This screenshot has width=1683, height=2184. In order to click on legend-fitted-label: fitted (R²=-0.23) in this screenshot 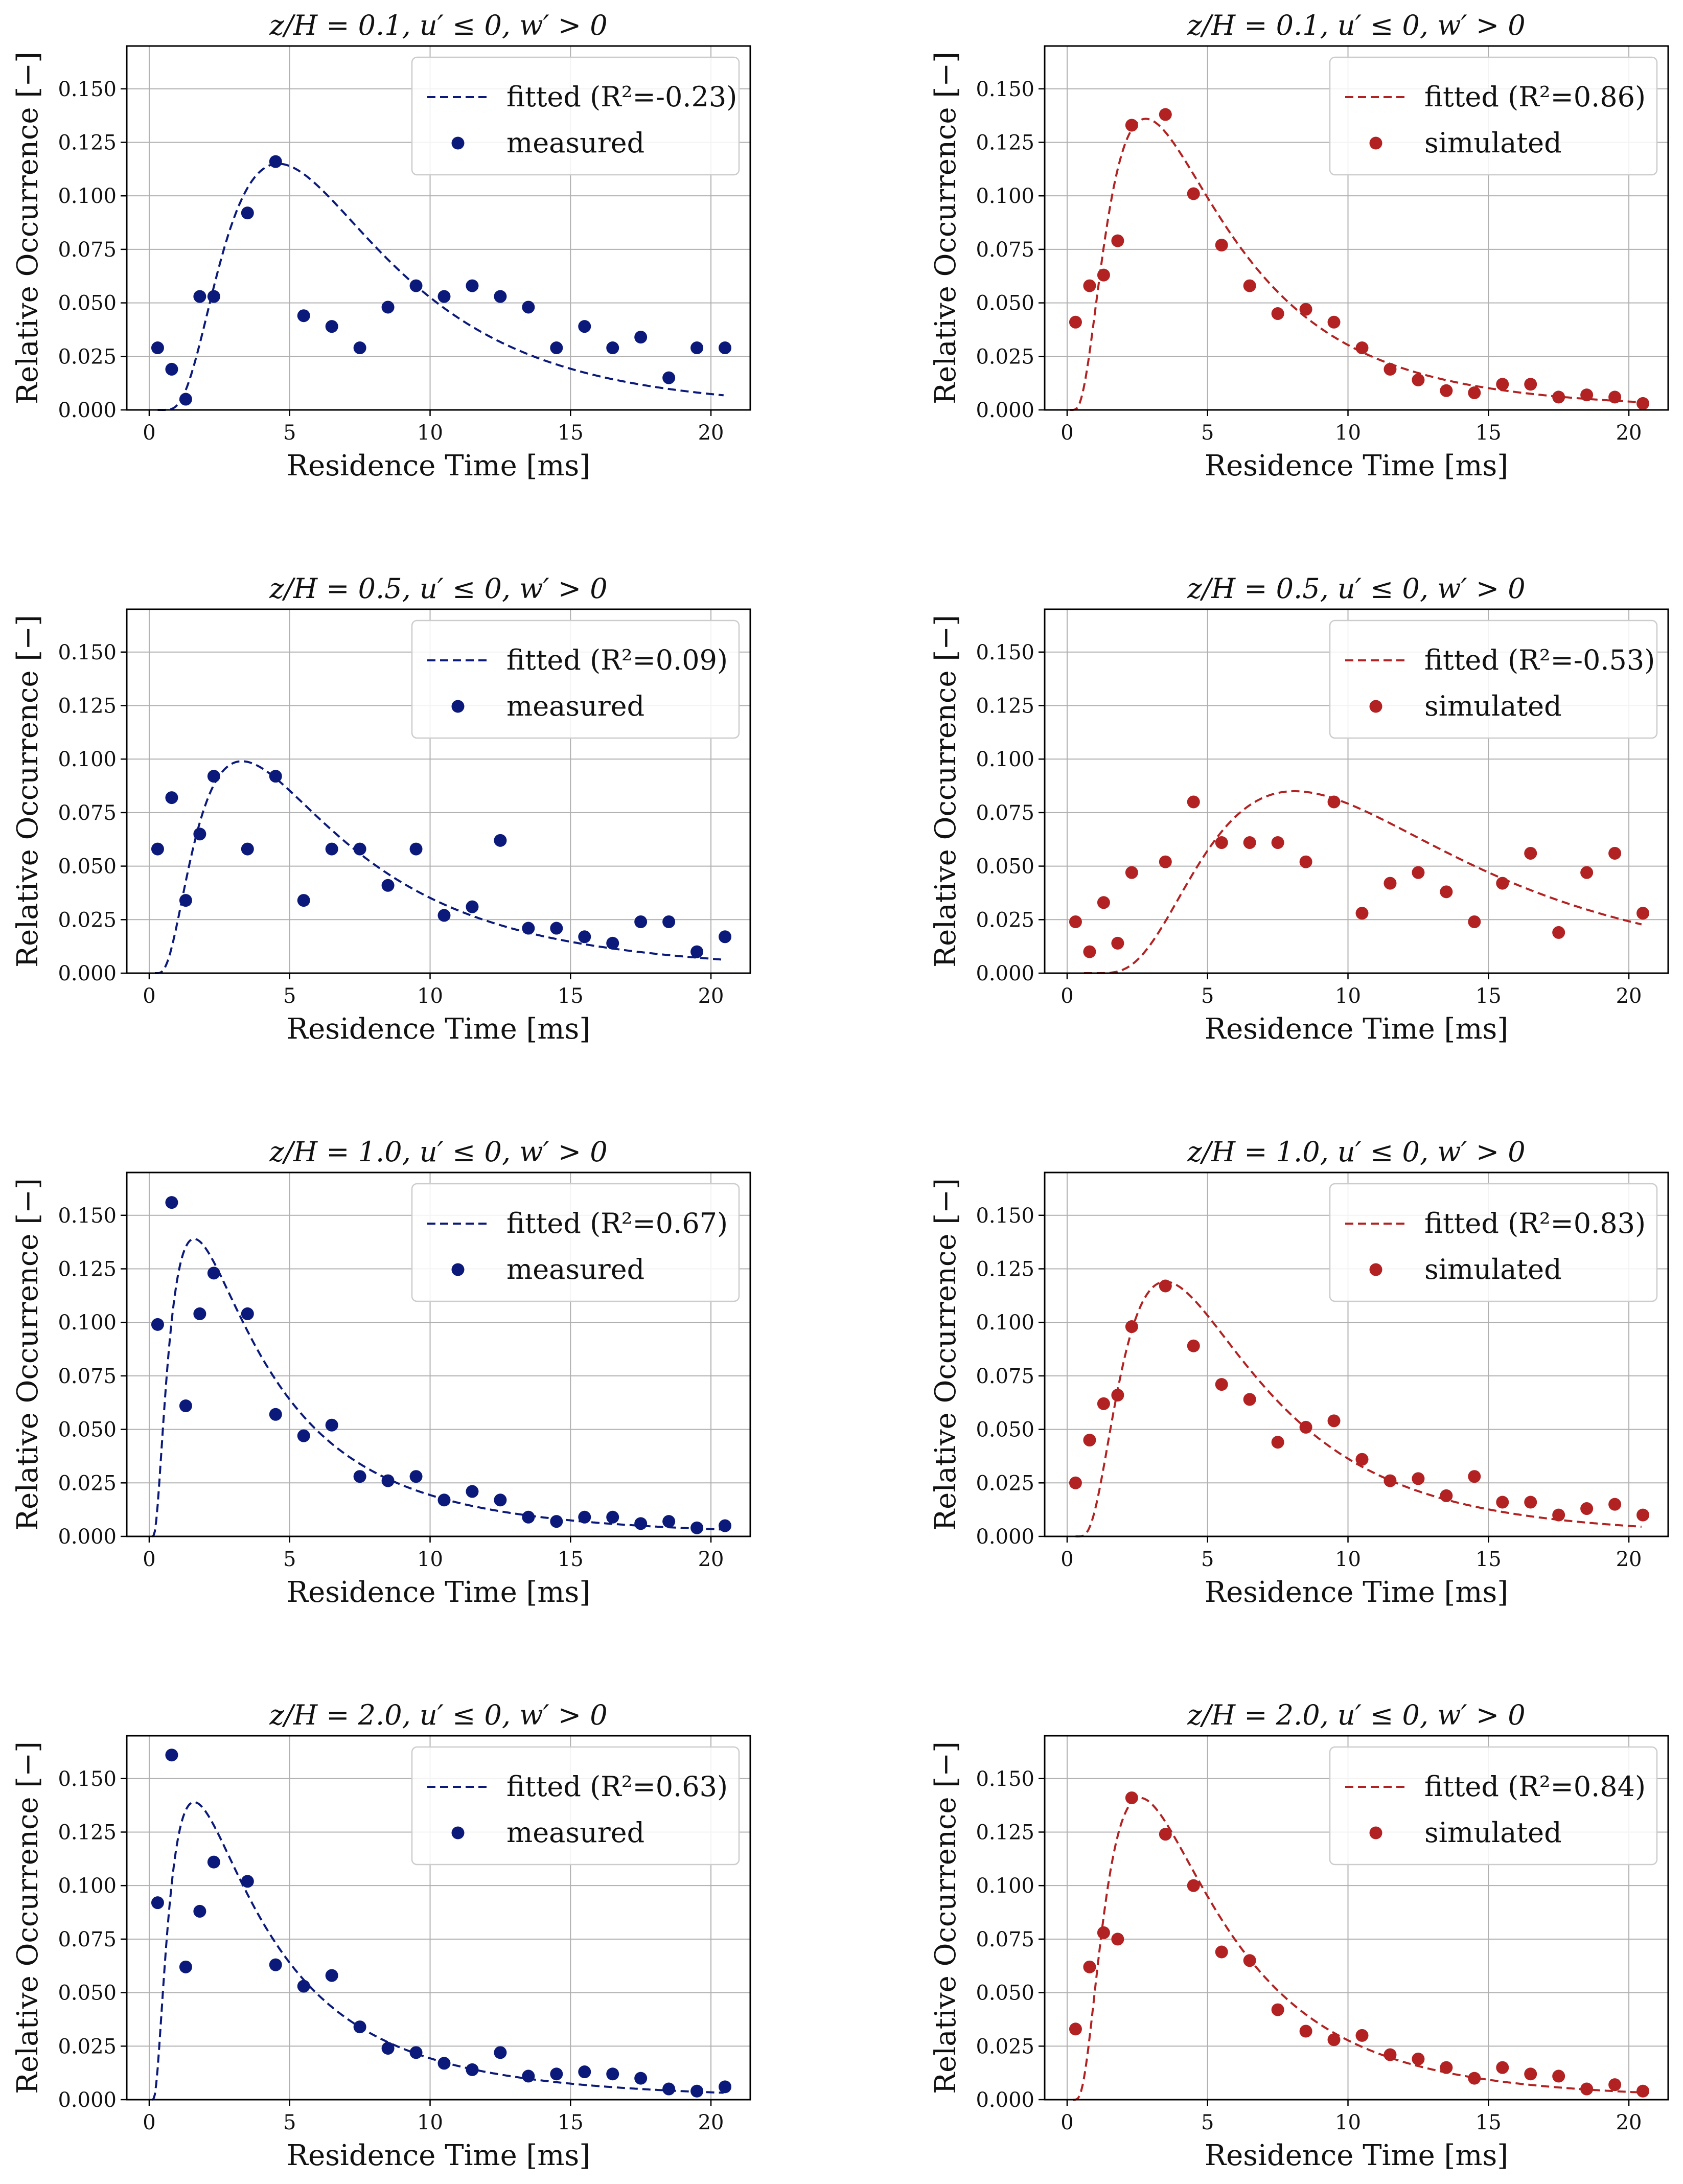, I will do `click(621, 97)`.